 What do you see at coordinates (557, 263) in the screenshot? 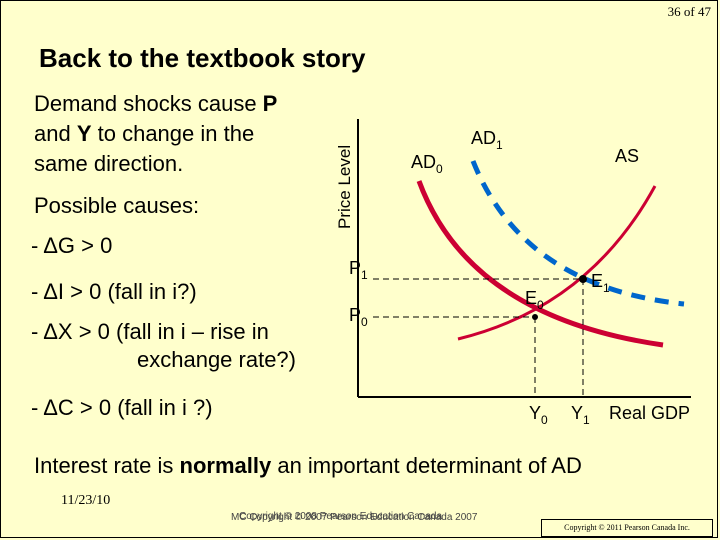
I see `as-curve` at bounding box center [557, 263].